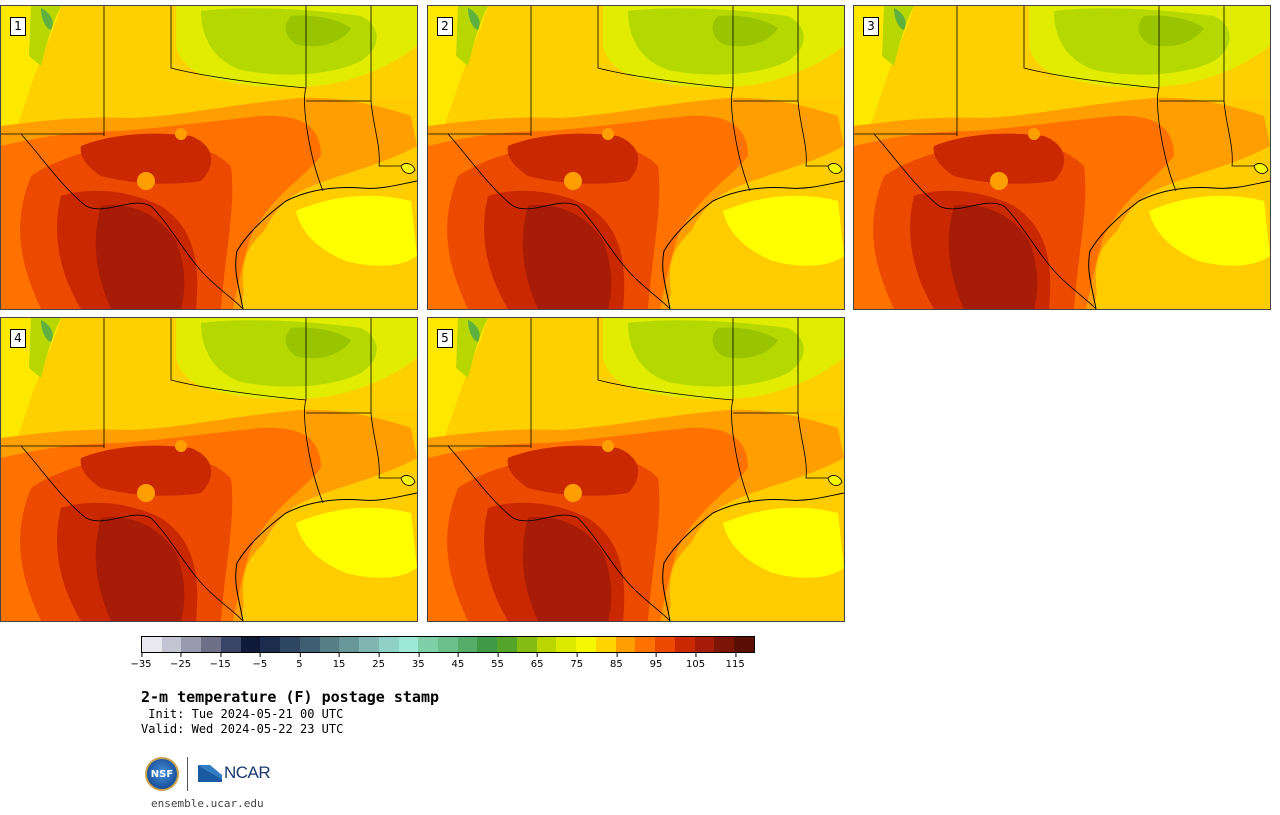 Image resolution: width=1280 pixels, height=815 pixels. I want to click on forecast-panel-1: 1, so click(209, 157).